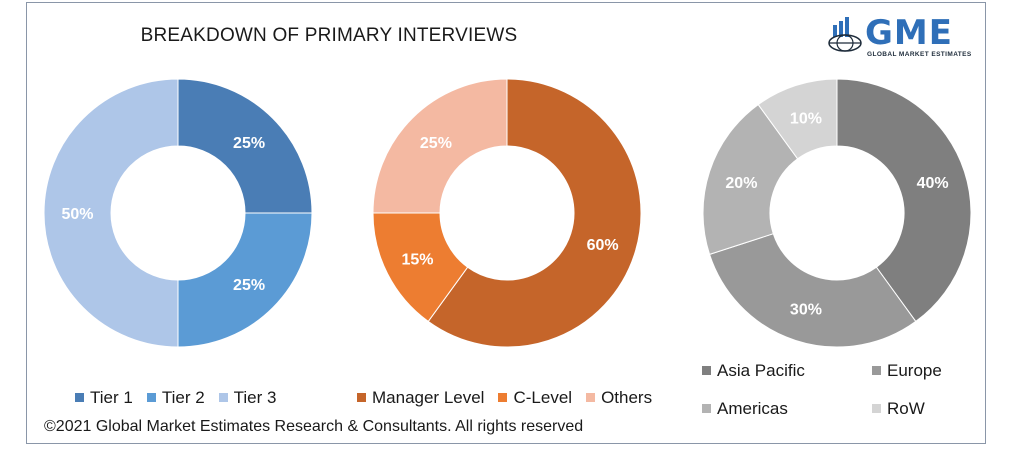  I want to click on slice-americas, so click(750, 179).